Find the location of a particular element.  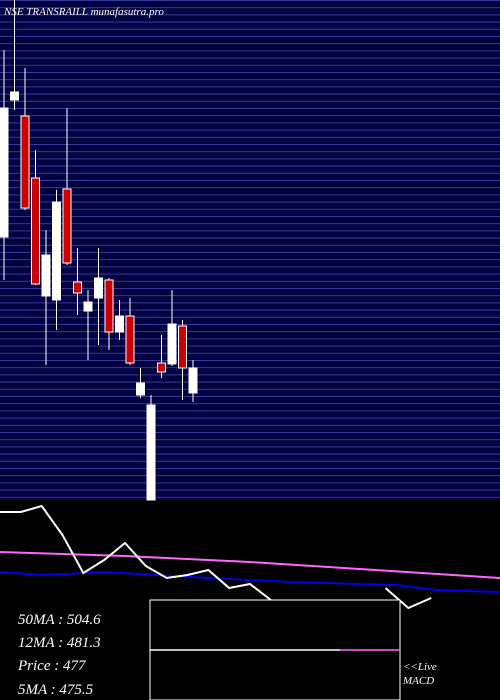

macd-label: <<Live is located at coordinates (420, 667).